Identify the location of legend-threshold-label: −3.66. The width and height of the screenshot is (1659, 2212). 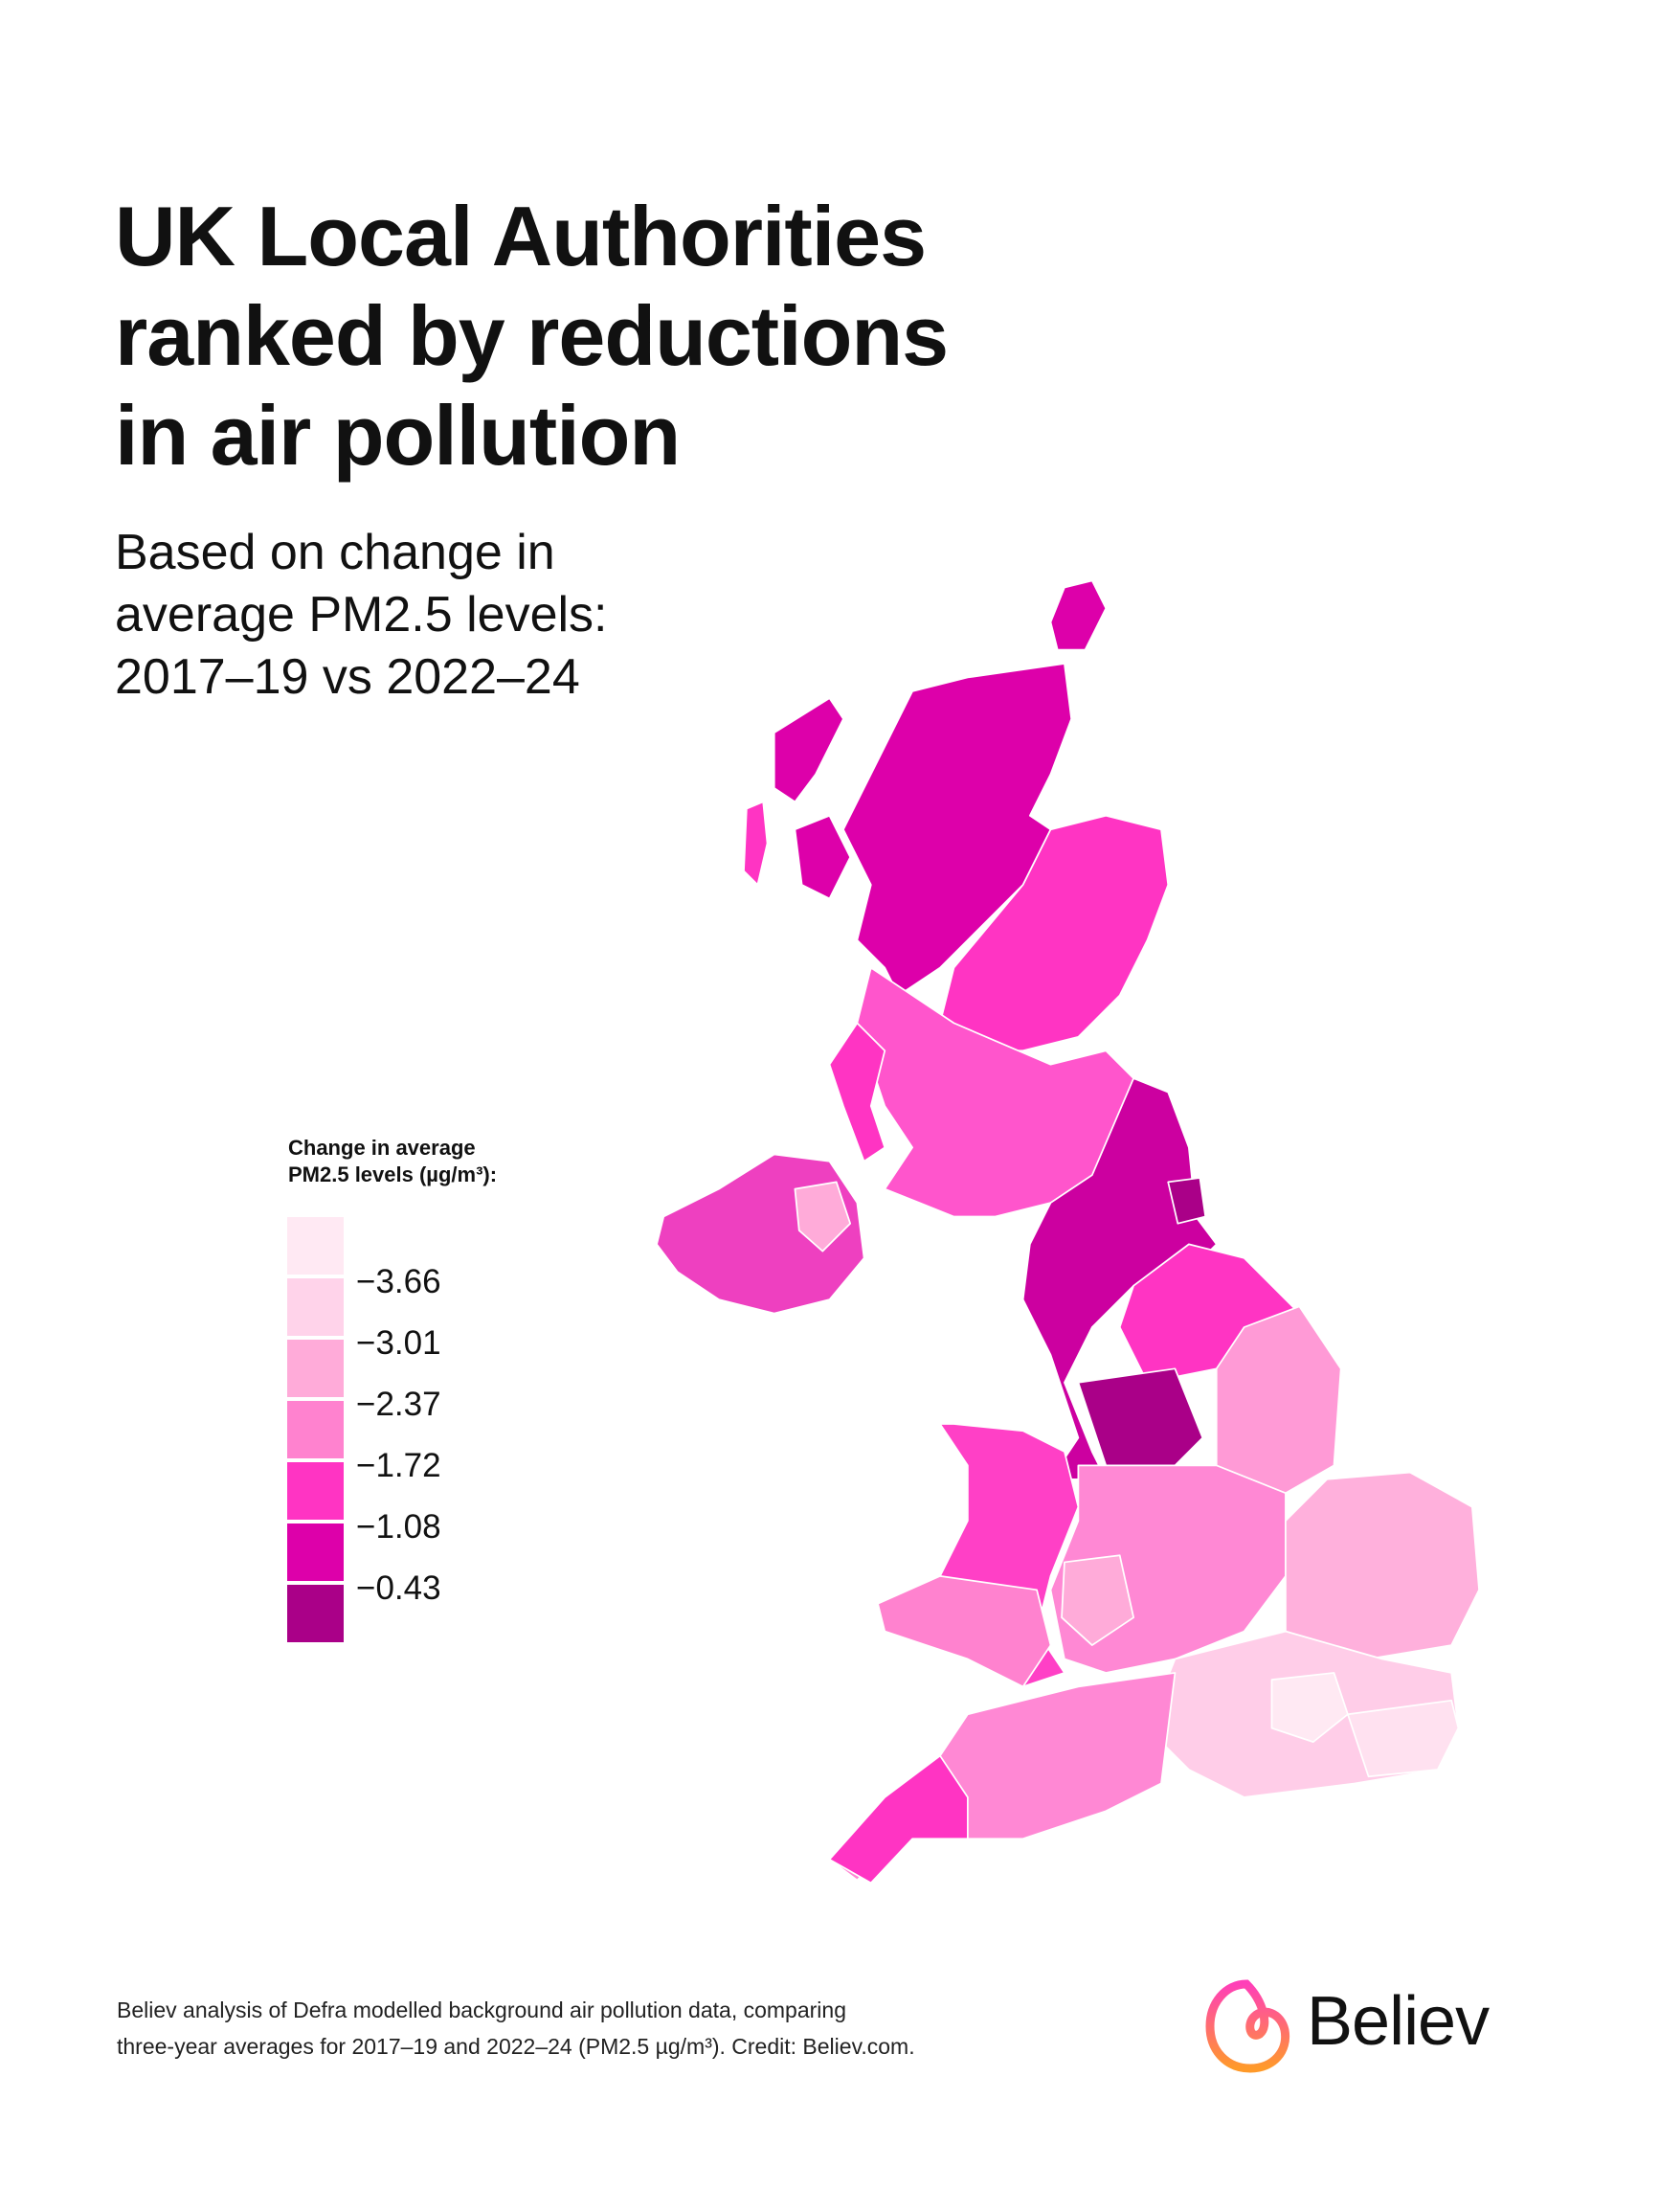
(398, 1281).